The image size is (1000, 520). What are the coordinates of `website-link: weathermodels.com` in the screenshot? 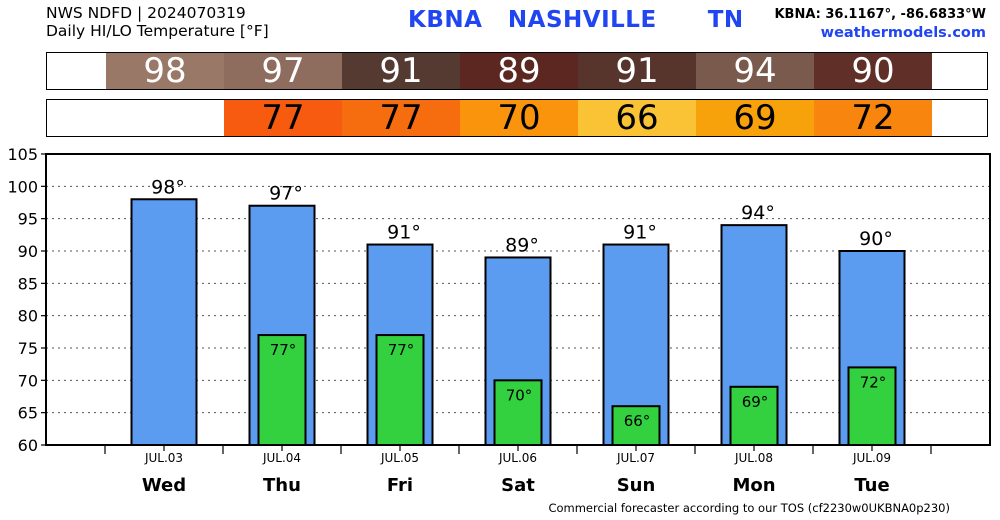 It's located at (903, 33).